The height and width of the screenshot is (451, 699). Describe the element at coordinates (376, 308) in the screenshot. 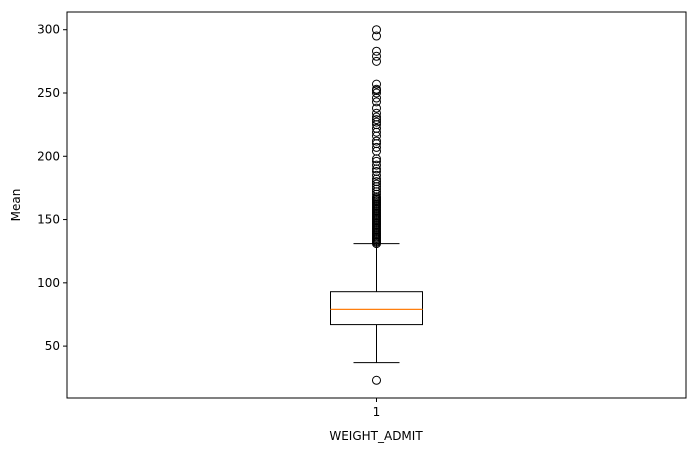

I see `iqr-box` at that location.